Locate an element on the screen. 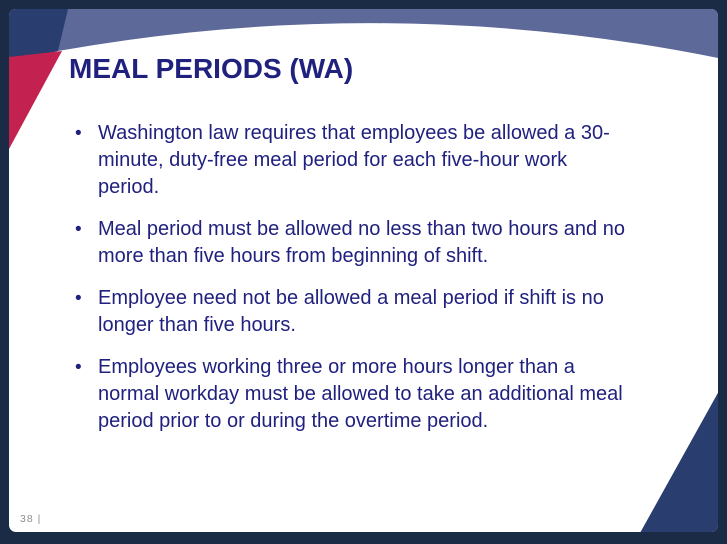 This screenshot has height=544, width=727. top-slate-curve-shape is located at coordinates (388, 33).